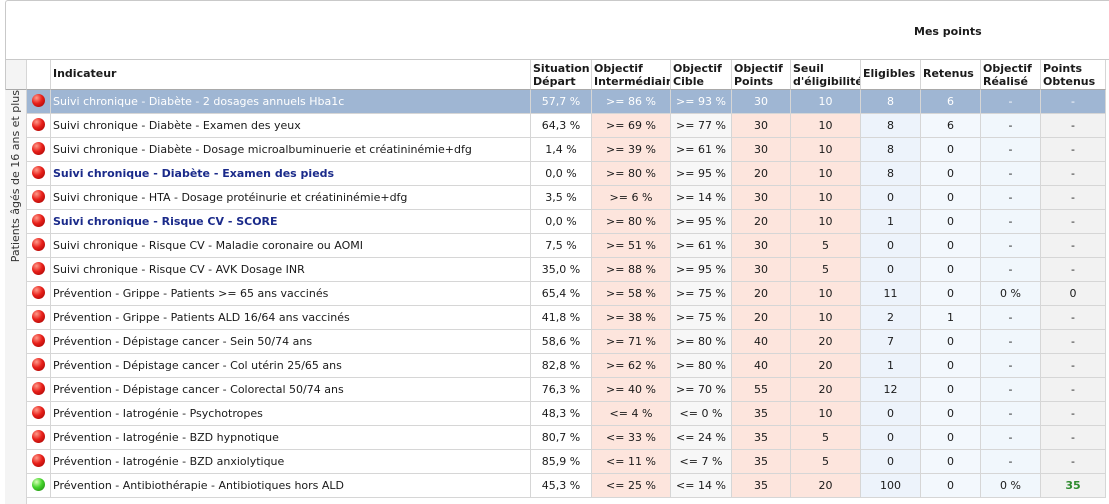 This screenshot has height=504, width=1109. Describe the element at coordinates (561, 438) in the screenshot. I see `situation-cell: 80,7 %` at that location.